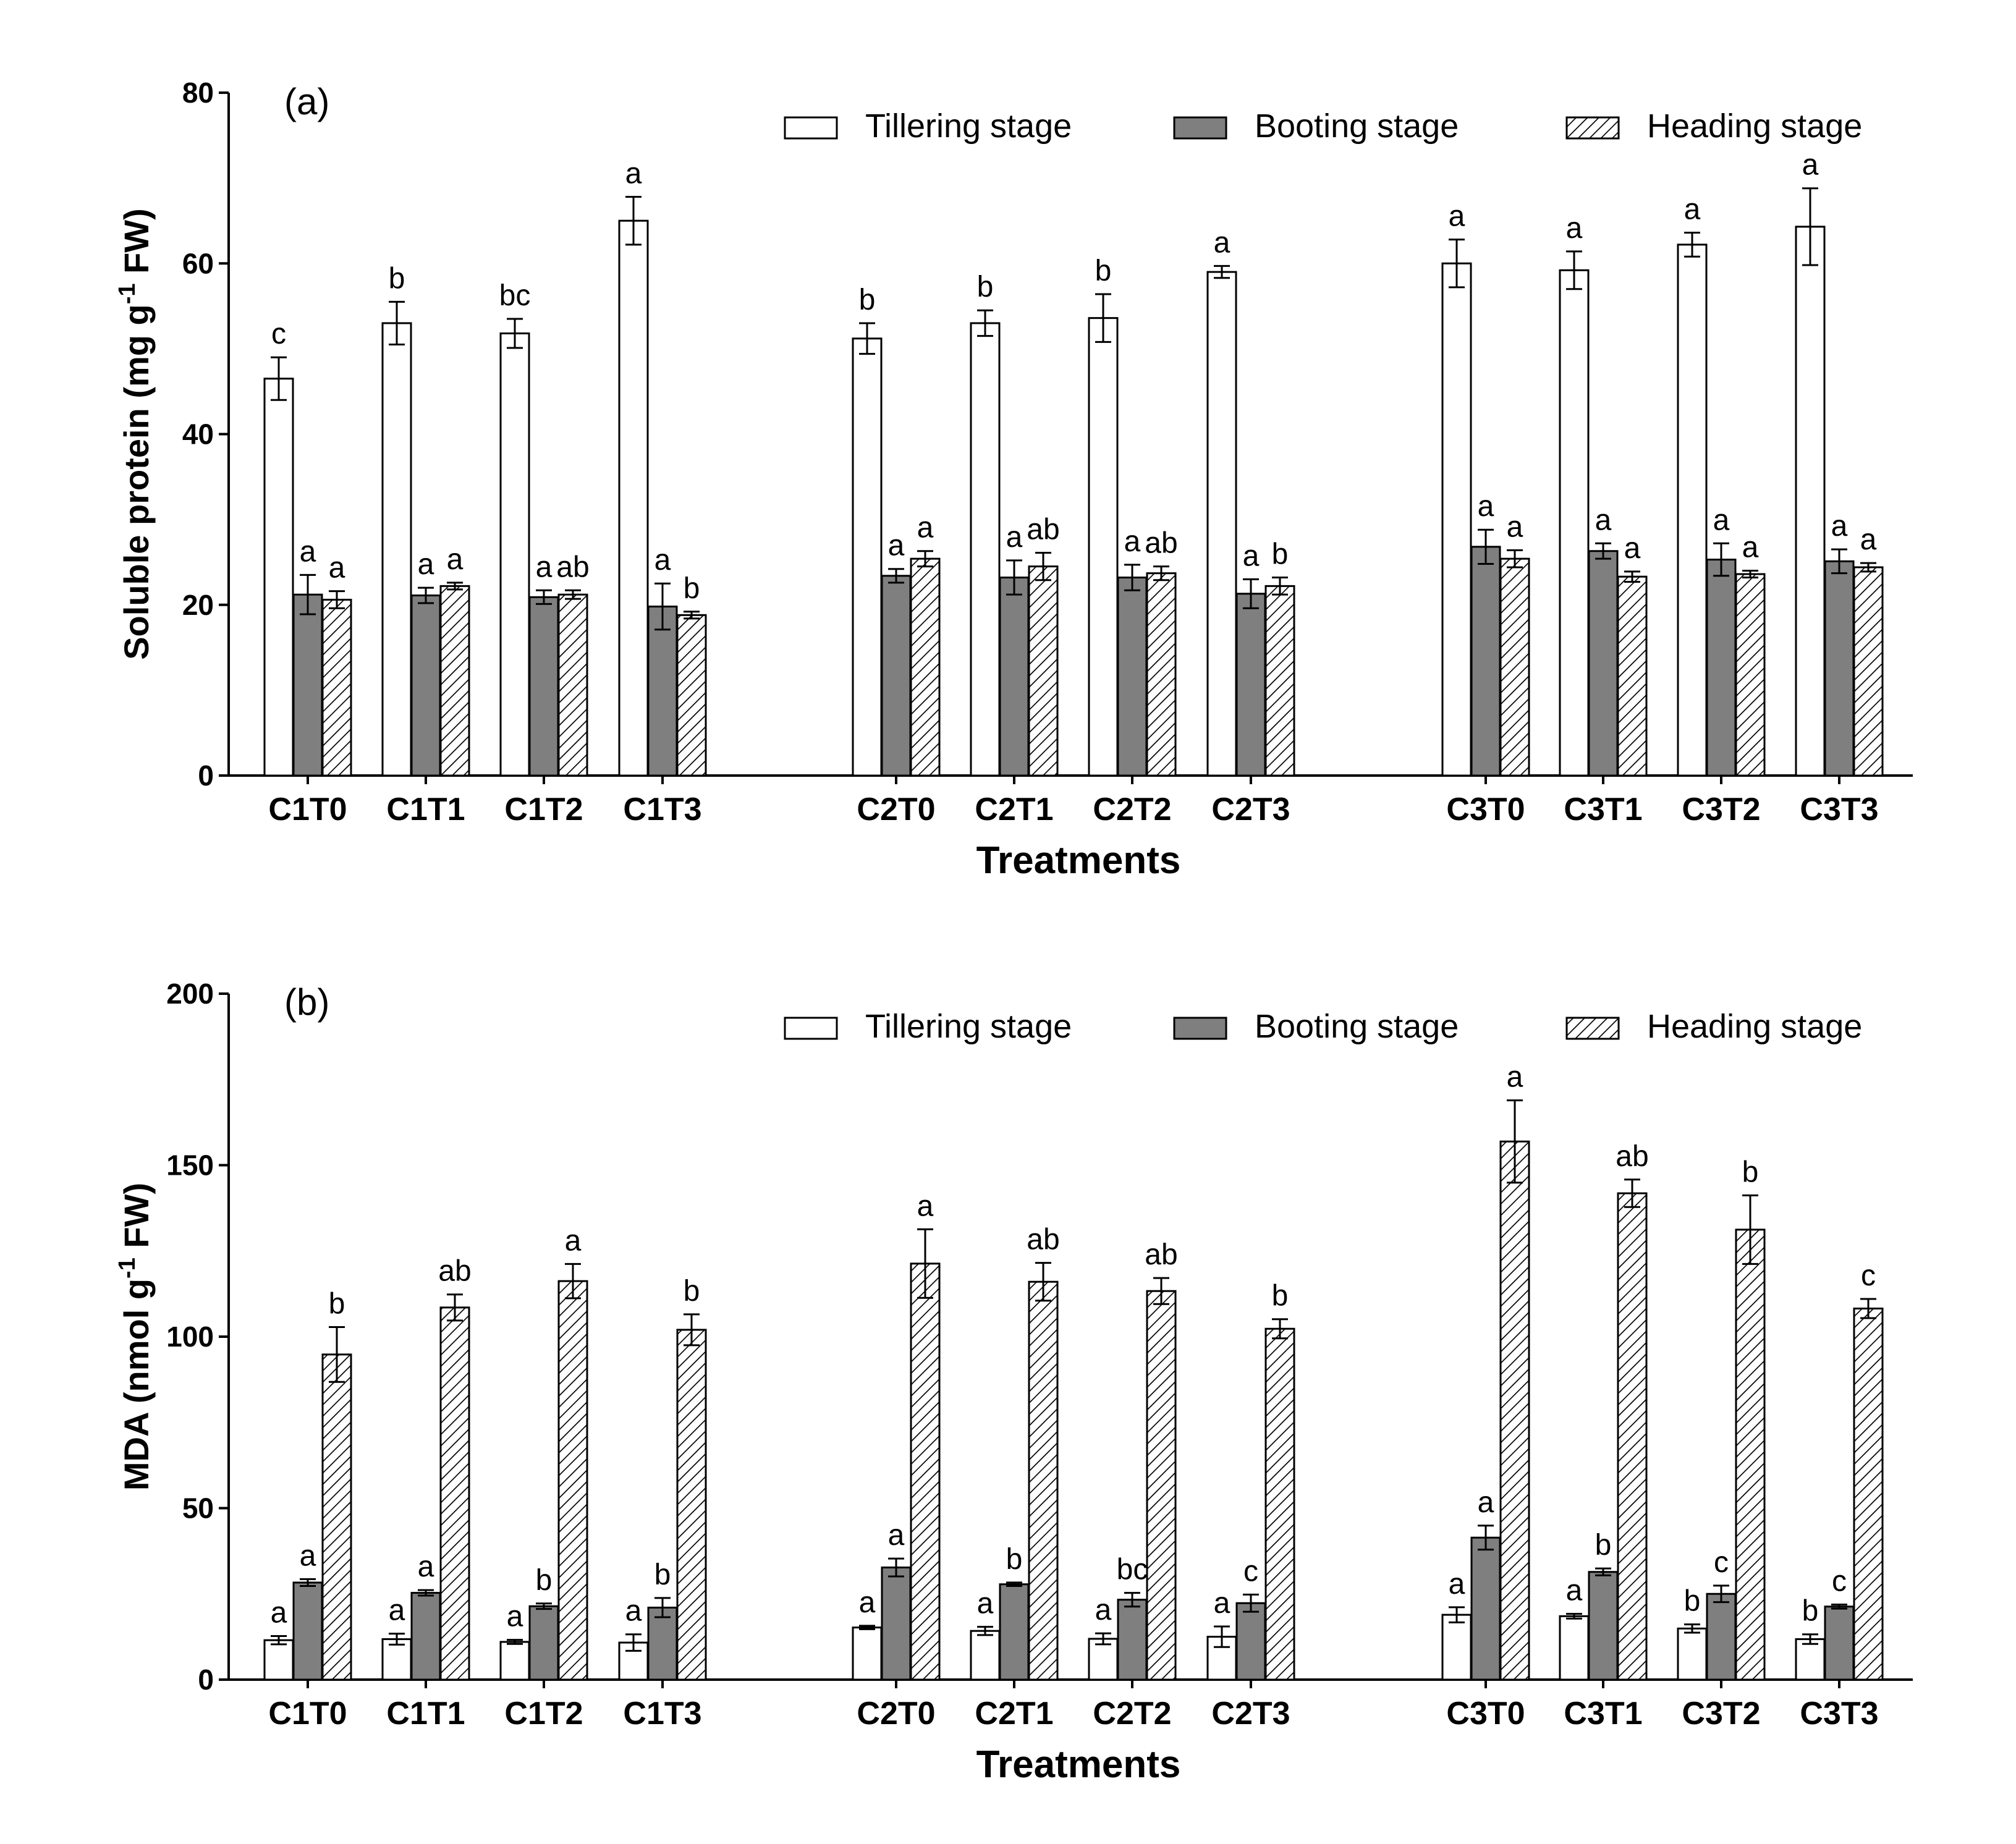 The width and height of the screenshot is (2016, 1844). Describe the element at coordinates (1250, 809) in the screenshot. I see `x-category-label: C2T3` at that location.